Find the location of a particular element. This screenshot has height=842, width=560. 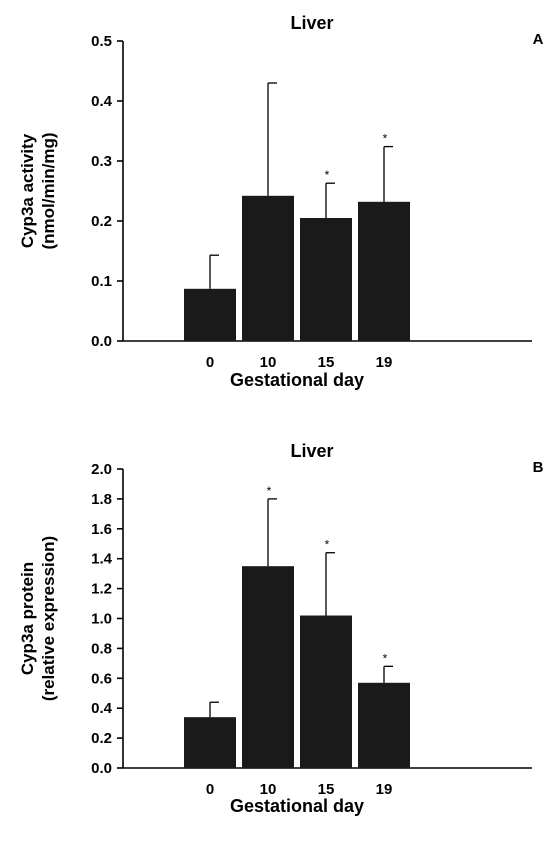

y-axis-label: Cyp3a activity is located at coordinates (27, 190).